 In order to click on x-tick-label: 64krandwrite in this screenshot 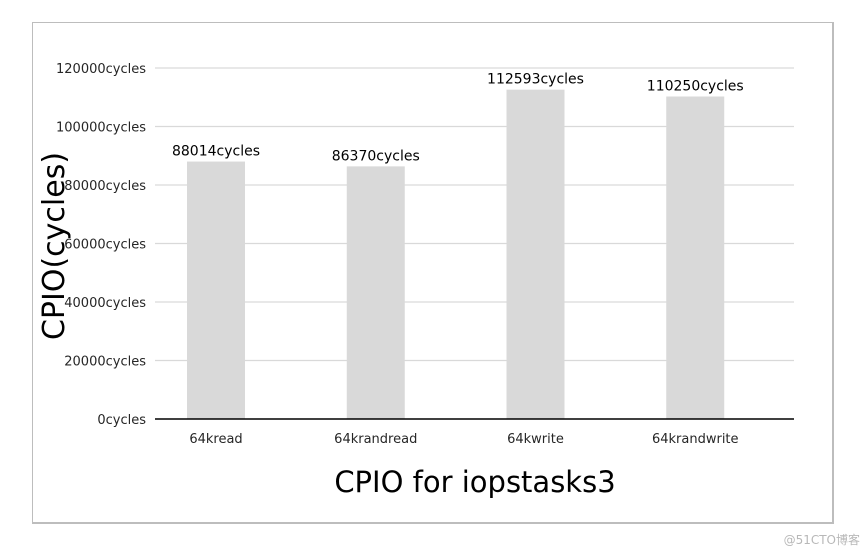, I will do `click(695, 439)`.